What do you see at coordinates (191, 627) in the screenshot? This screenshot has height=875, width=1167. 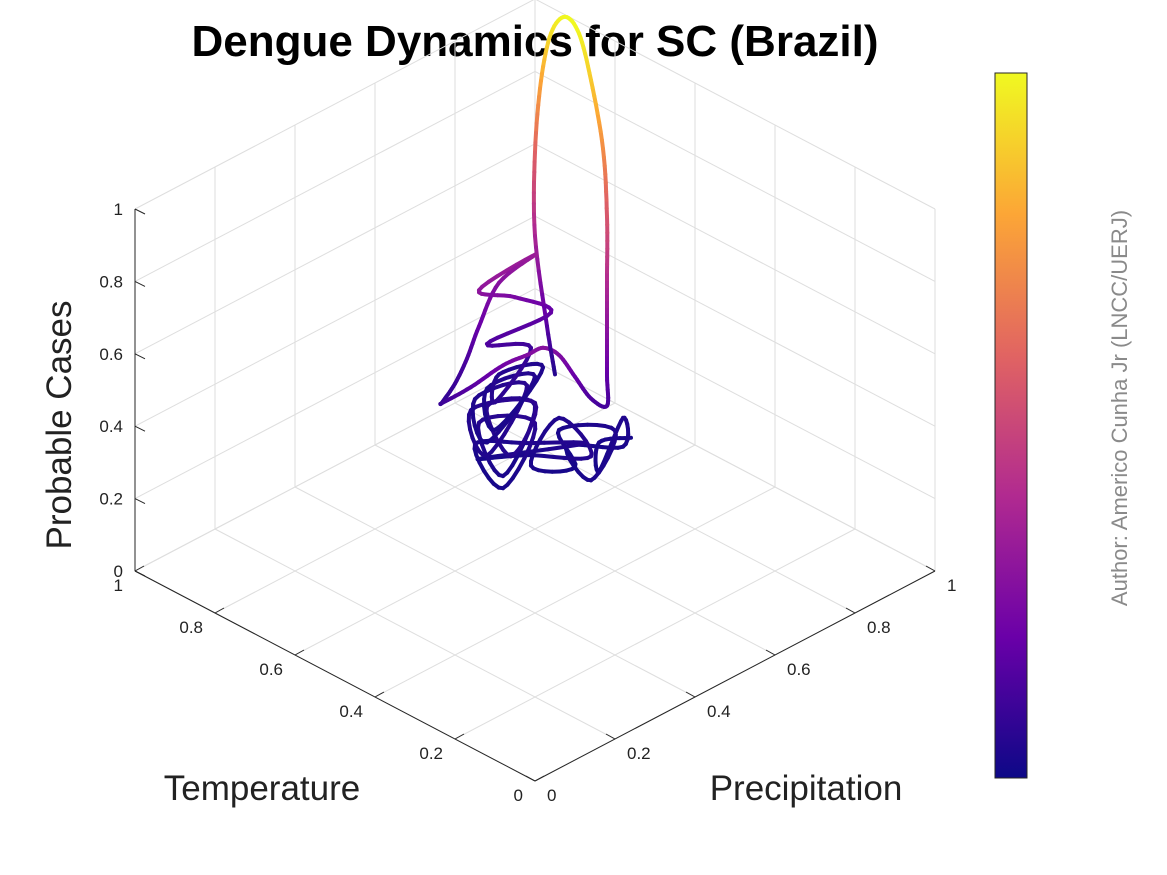 I see `x-tick-label: 0.8` at bounding box center [191, 627].